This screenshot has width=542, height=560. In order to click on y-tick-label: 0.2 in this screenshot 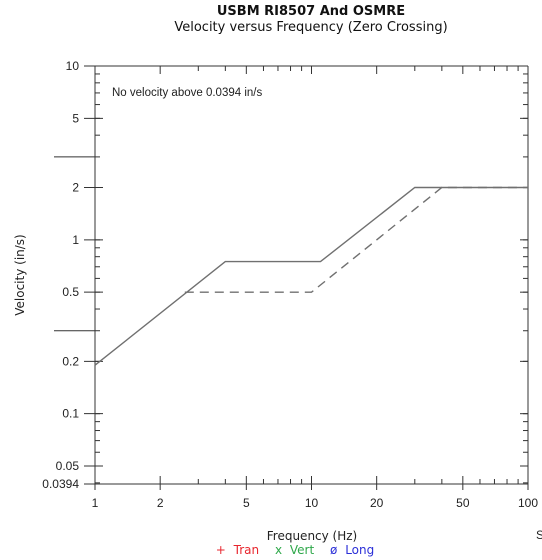, I will do `click(70, 361)`.